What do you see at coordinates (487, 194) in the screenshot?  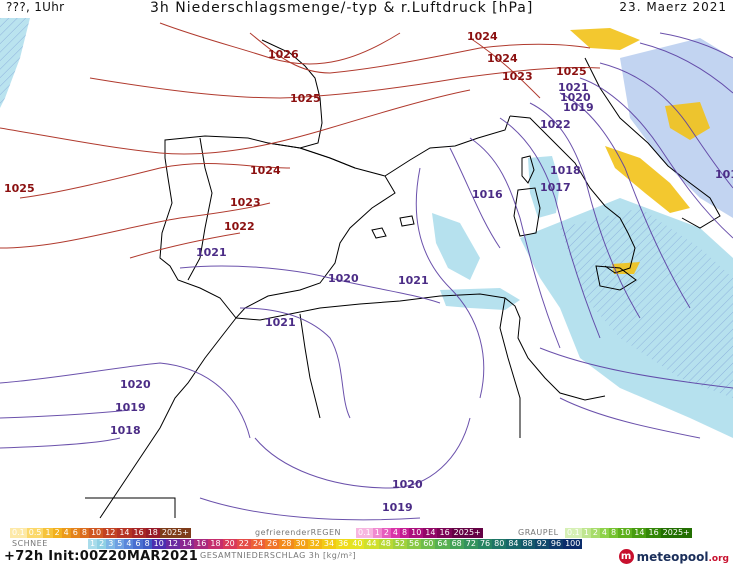 I see `isobar-label: 1016` at bounding box center [487, 194].